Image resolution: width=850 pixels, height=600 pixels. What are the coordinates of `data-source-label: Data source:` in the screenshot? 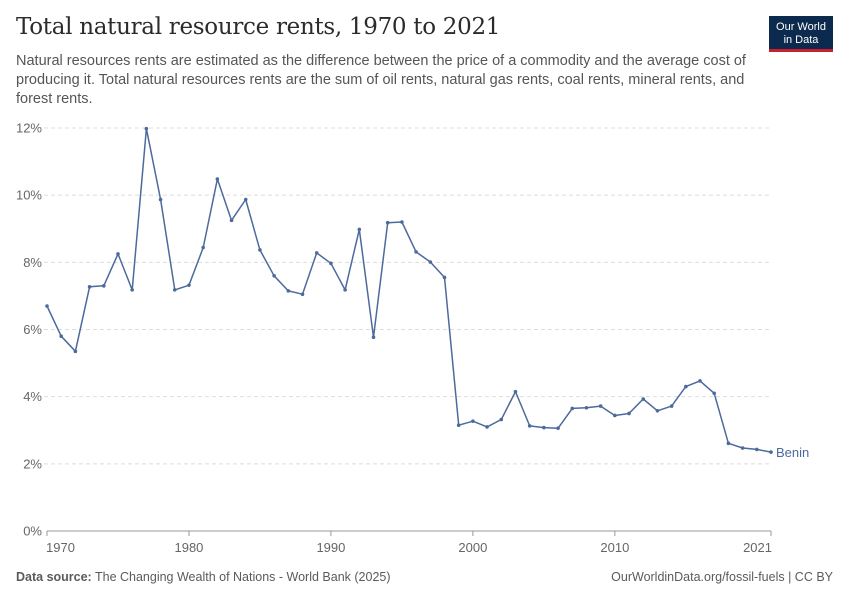 It's located at (54, 577).